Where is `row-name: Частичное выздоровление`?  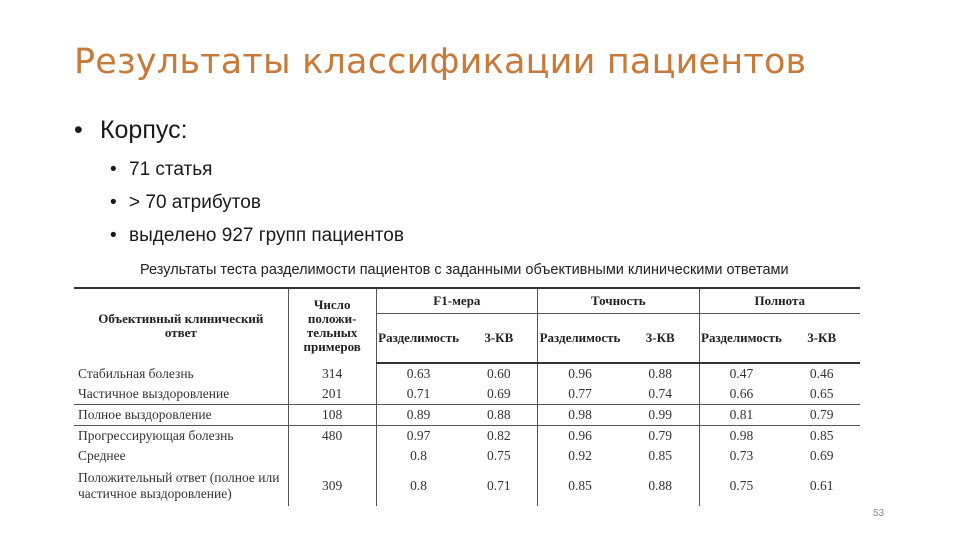
row-name: Частичное выздоровление is located at coordinates (181, 394).